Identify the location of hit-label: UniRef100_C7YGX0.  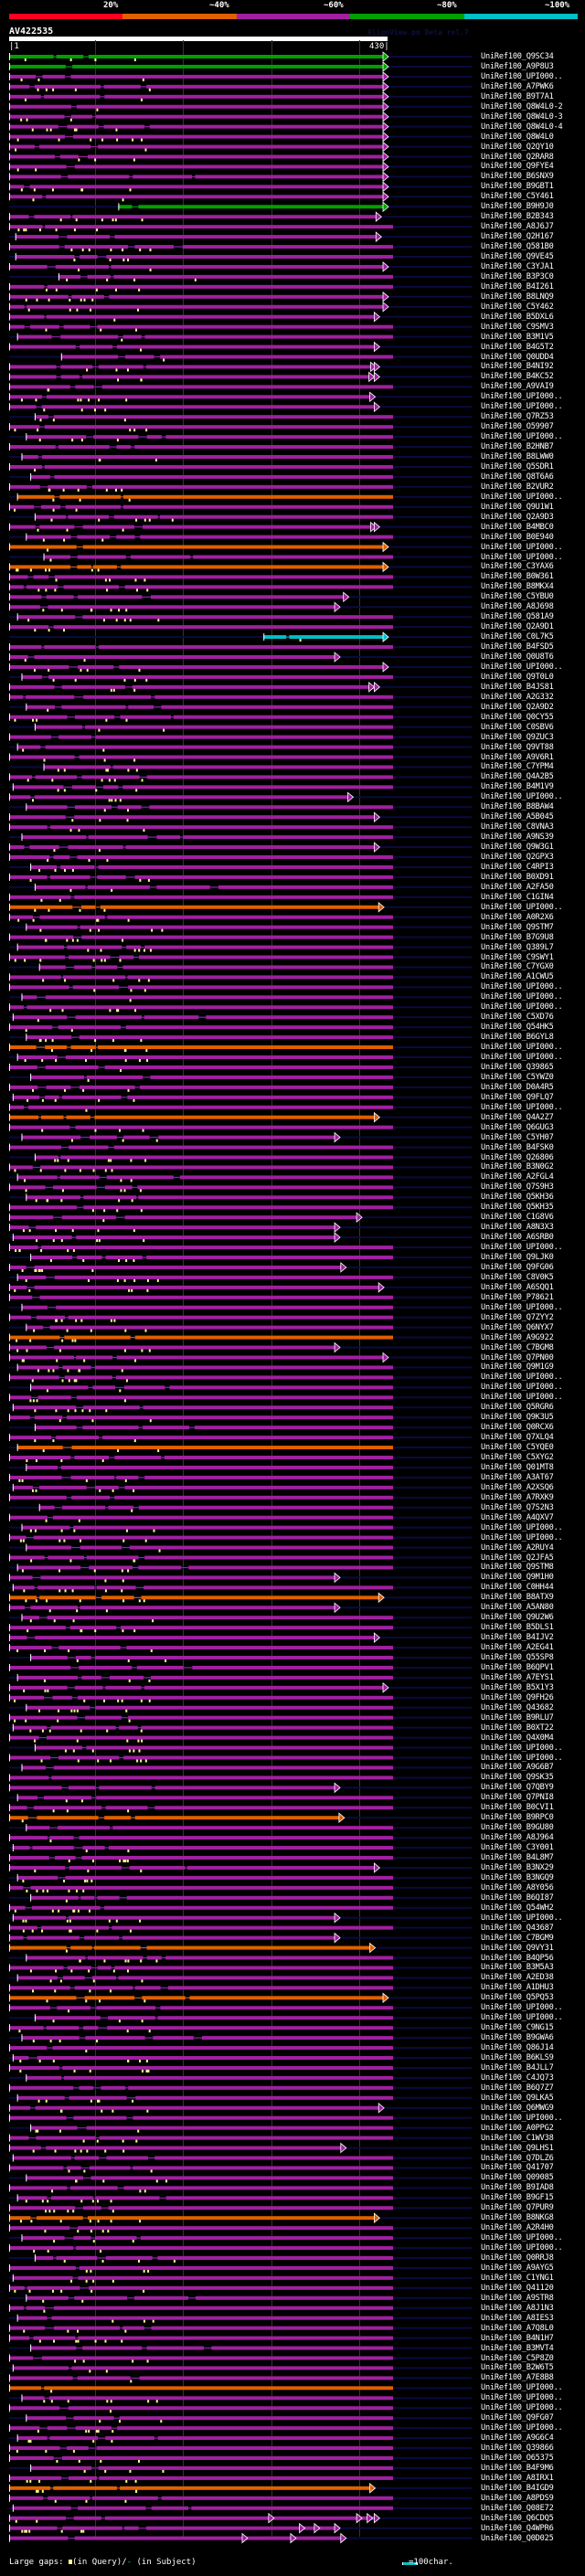
(517, 967).